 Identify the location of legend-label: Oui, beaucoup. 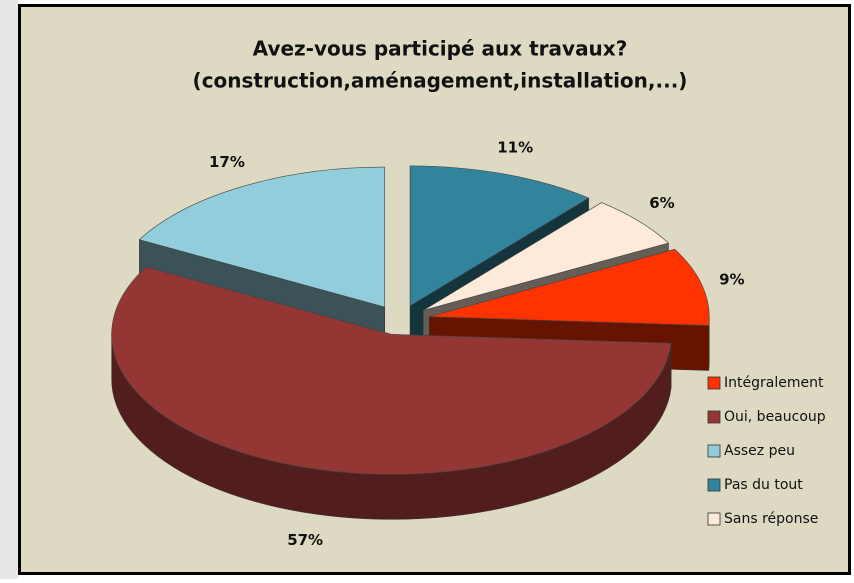
(775, 417).